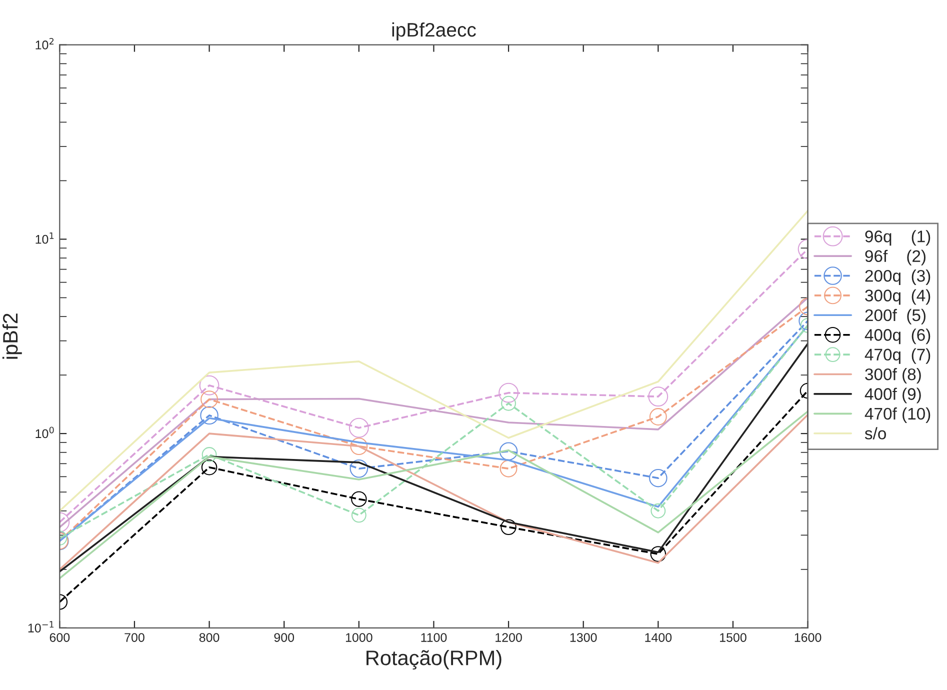 The image size is (947, 690). Describe the element at coordinates (45, 44) in the screenshot. I see `y-tick-label: 10$^{2}$` at that location.